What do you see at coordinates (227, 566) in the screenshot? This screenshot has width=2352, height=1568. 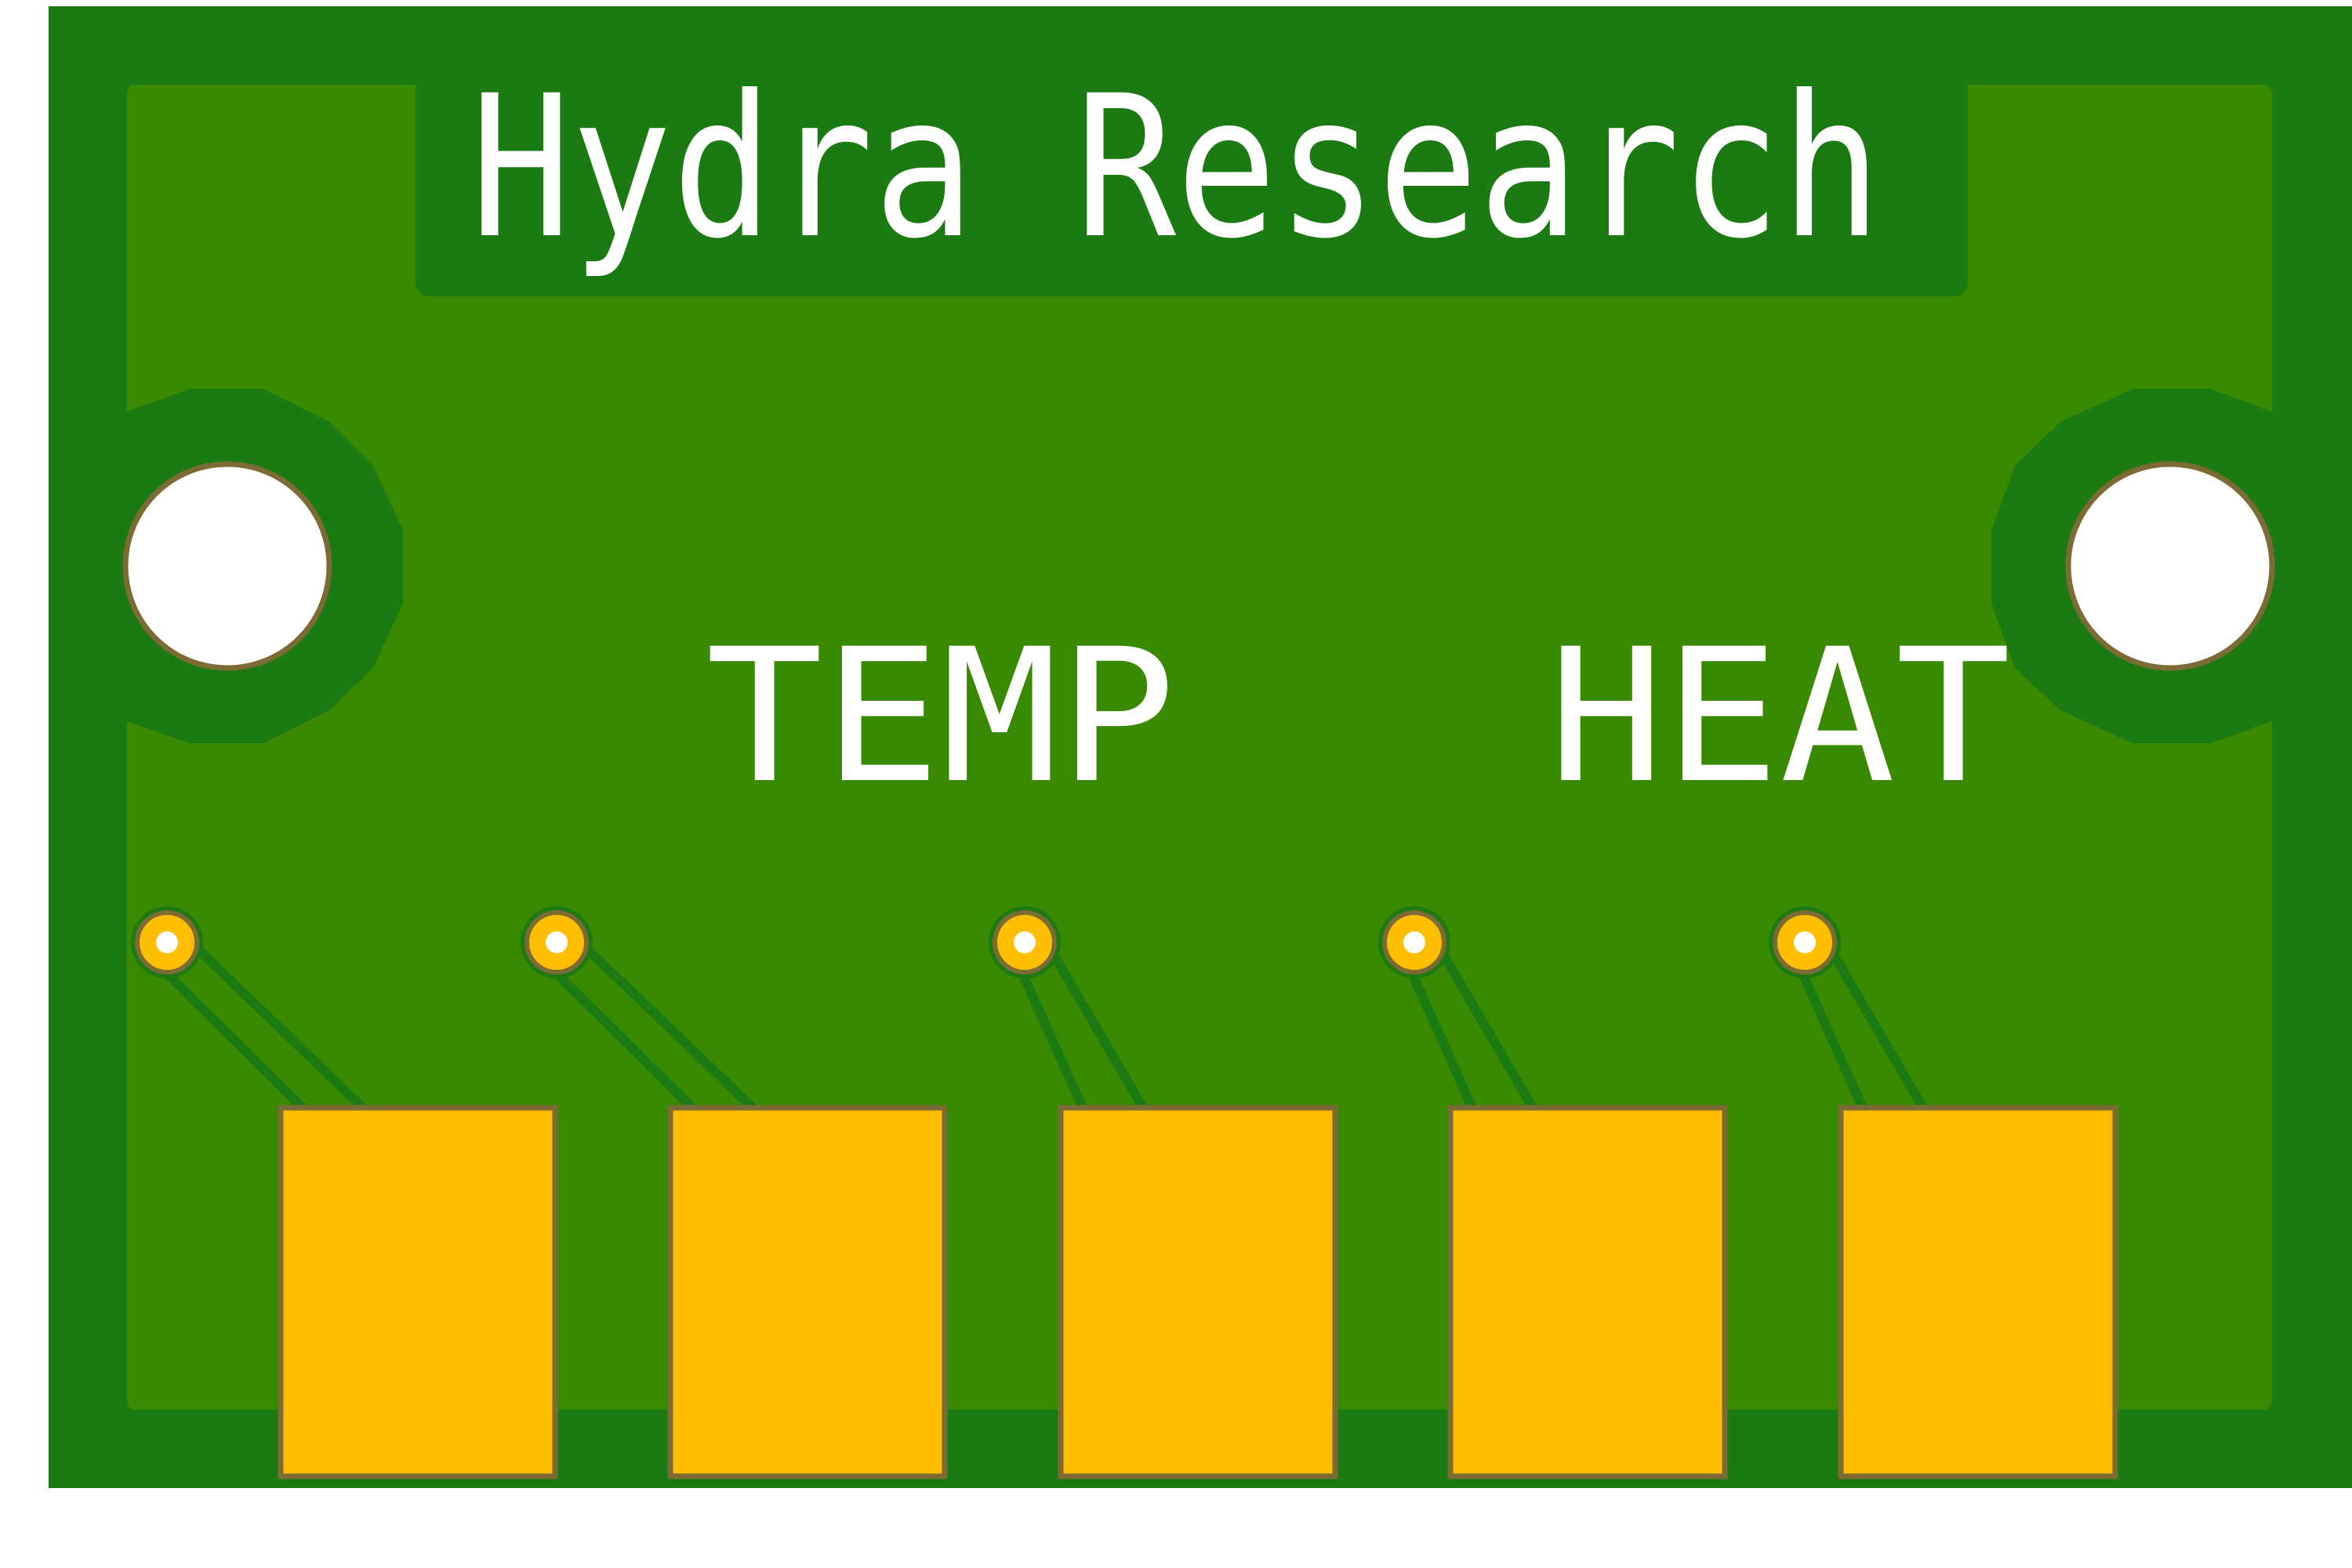 I see `mounting-hole-left` at bounding box center [227, 566].